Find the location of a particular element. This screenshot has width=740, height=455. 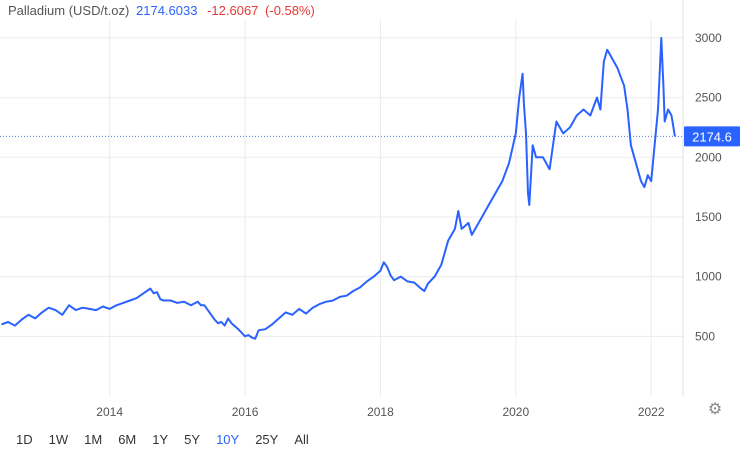

time-range-selector: 1D 1W 1M 6M 1Y 5Y 10Y 25Y All is located at coordinates (162, 439).